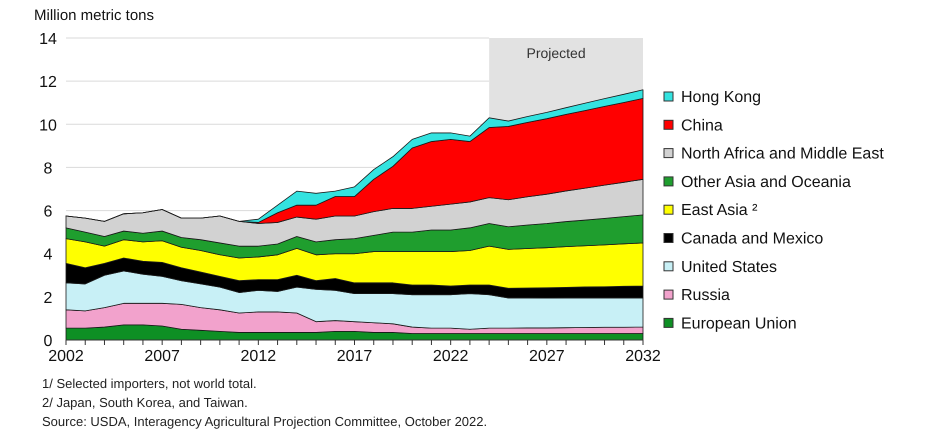 The width and height of the screenshot is (940, 438). I want to click on text: 2/ Japan, South Korea, and Taiwan., so click(145, 402).